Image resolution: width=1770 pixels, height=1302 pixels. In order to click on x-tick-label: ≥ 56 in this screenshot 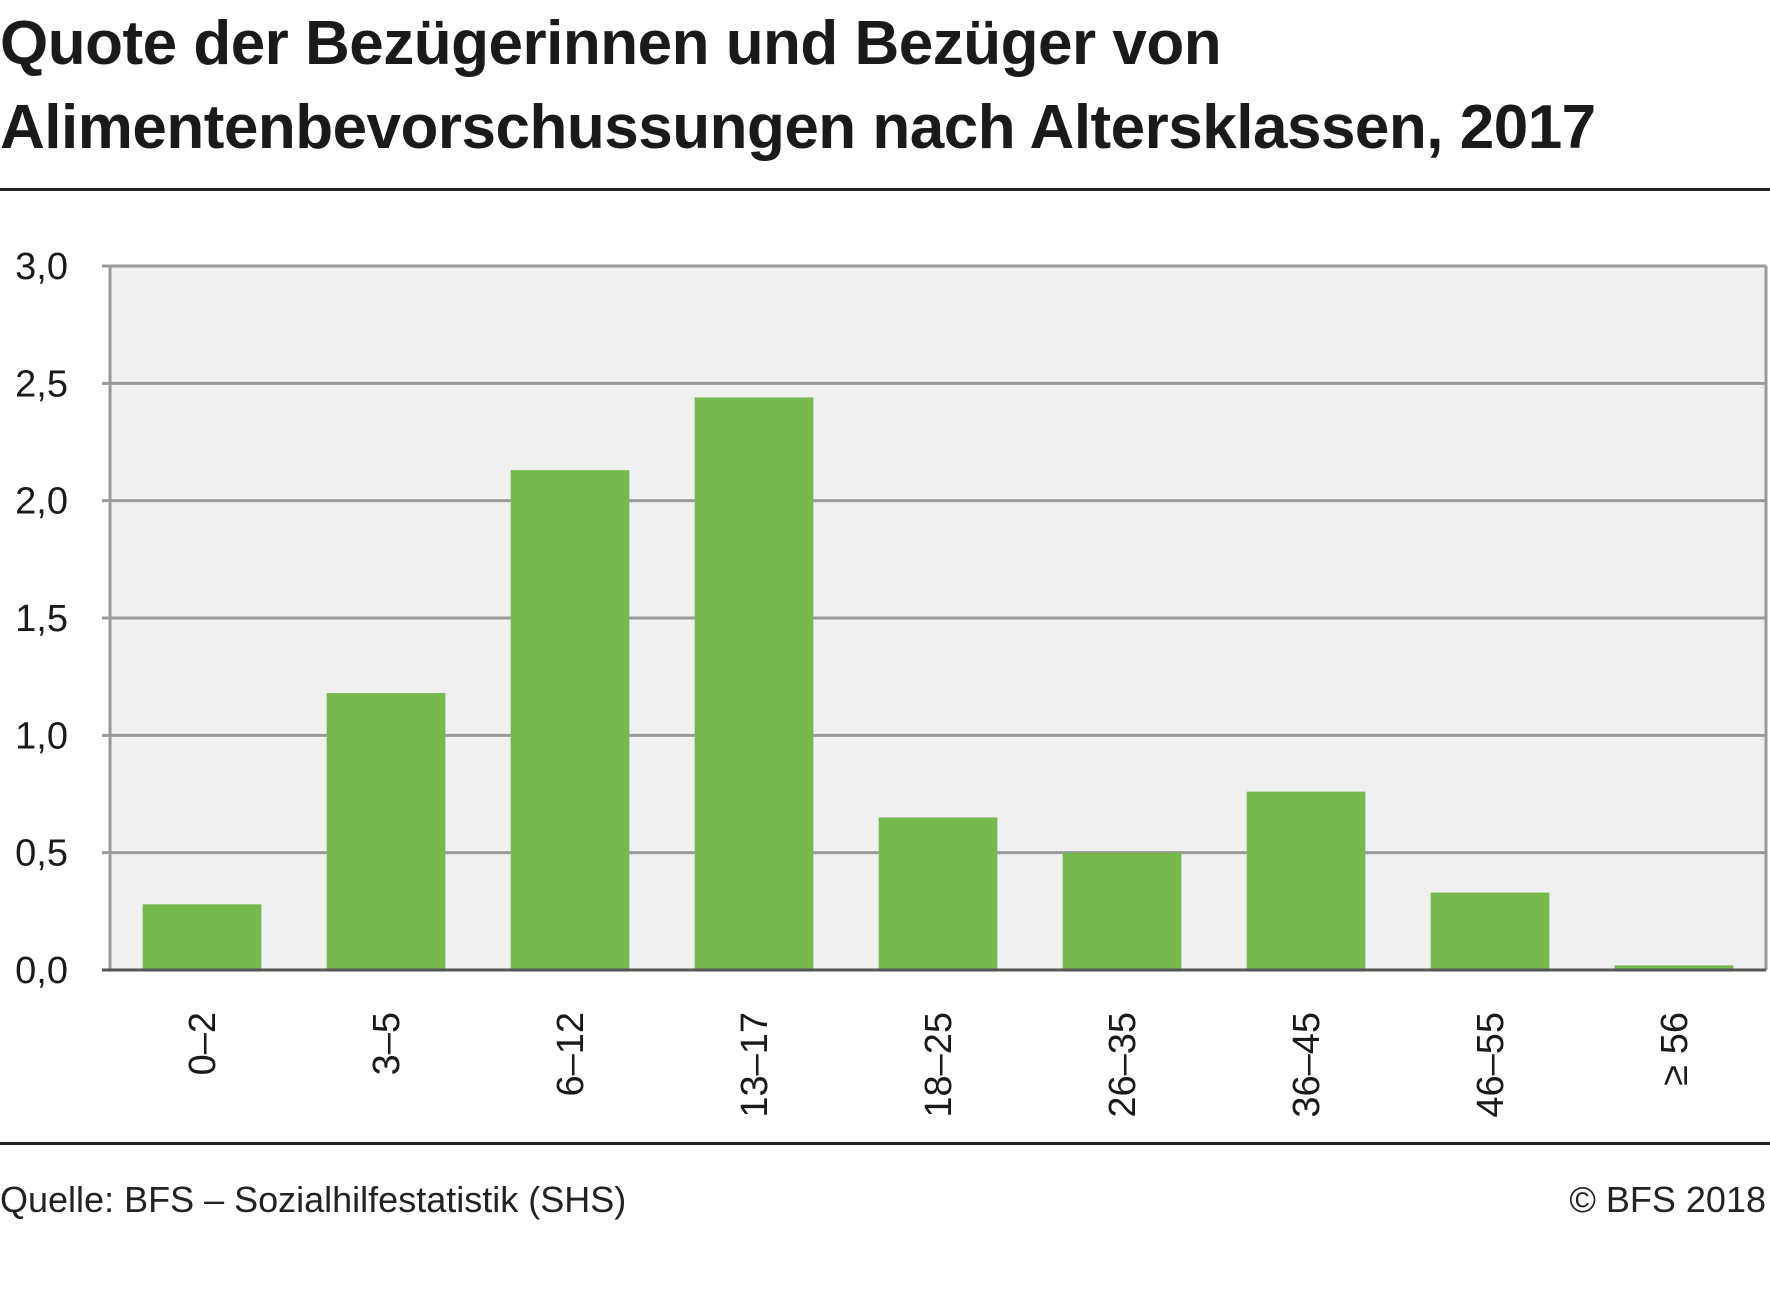, I will do `click(1675, 1049)`.